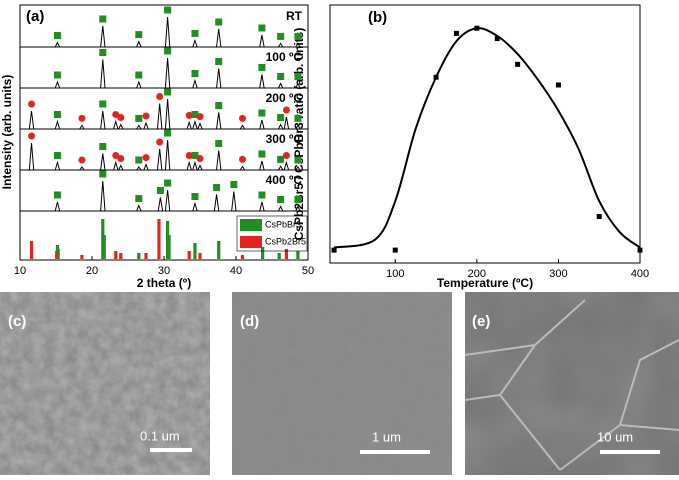 The width and height of the screenshot is (679, 480). What do you see at coordinates (485, 283) in the screenshot?
I see `x-axis-label: Temperature (ºC)` at bounding box center [485, 283].